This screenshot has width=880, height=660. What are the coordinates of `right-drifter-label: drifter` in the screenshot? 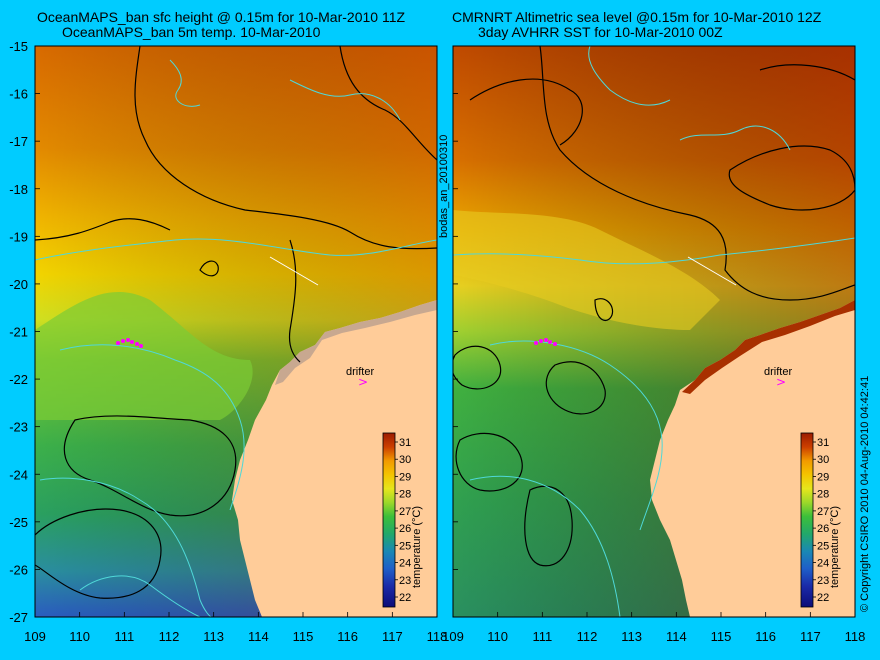 It's located at (778, 372).